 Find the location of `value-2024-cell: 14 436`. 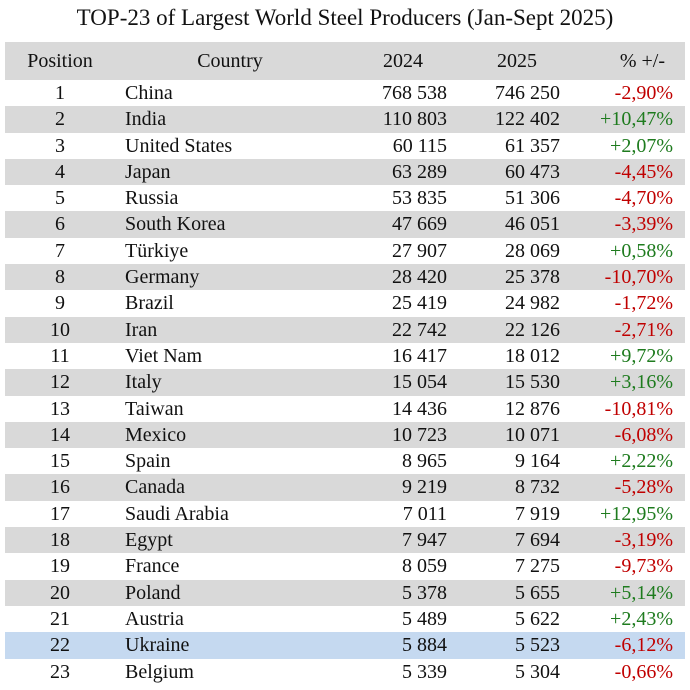

value-2024-cell: 14 436 is located at coordinates (419, 408).